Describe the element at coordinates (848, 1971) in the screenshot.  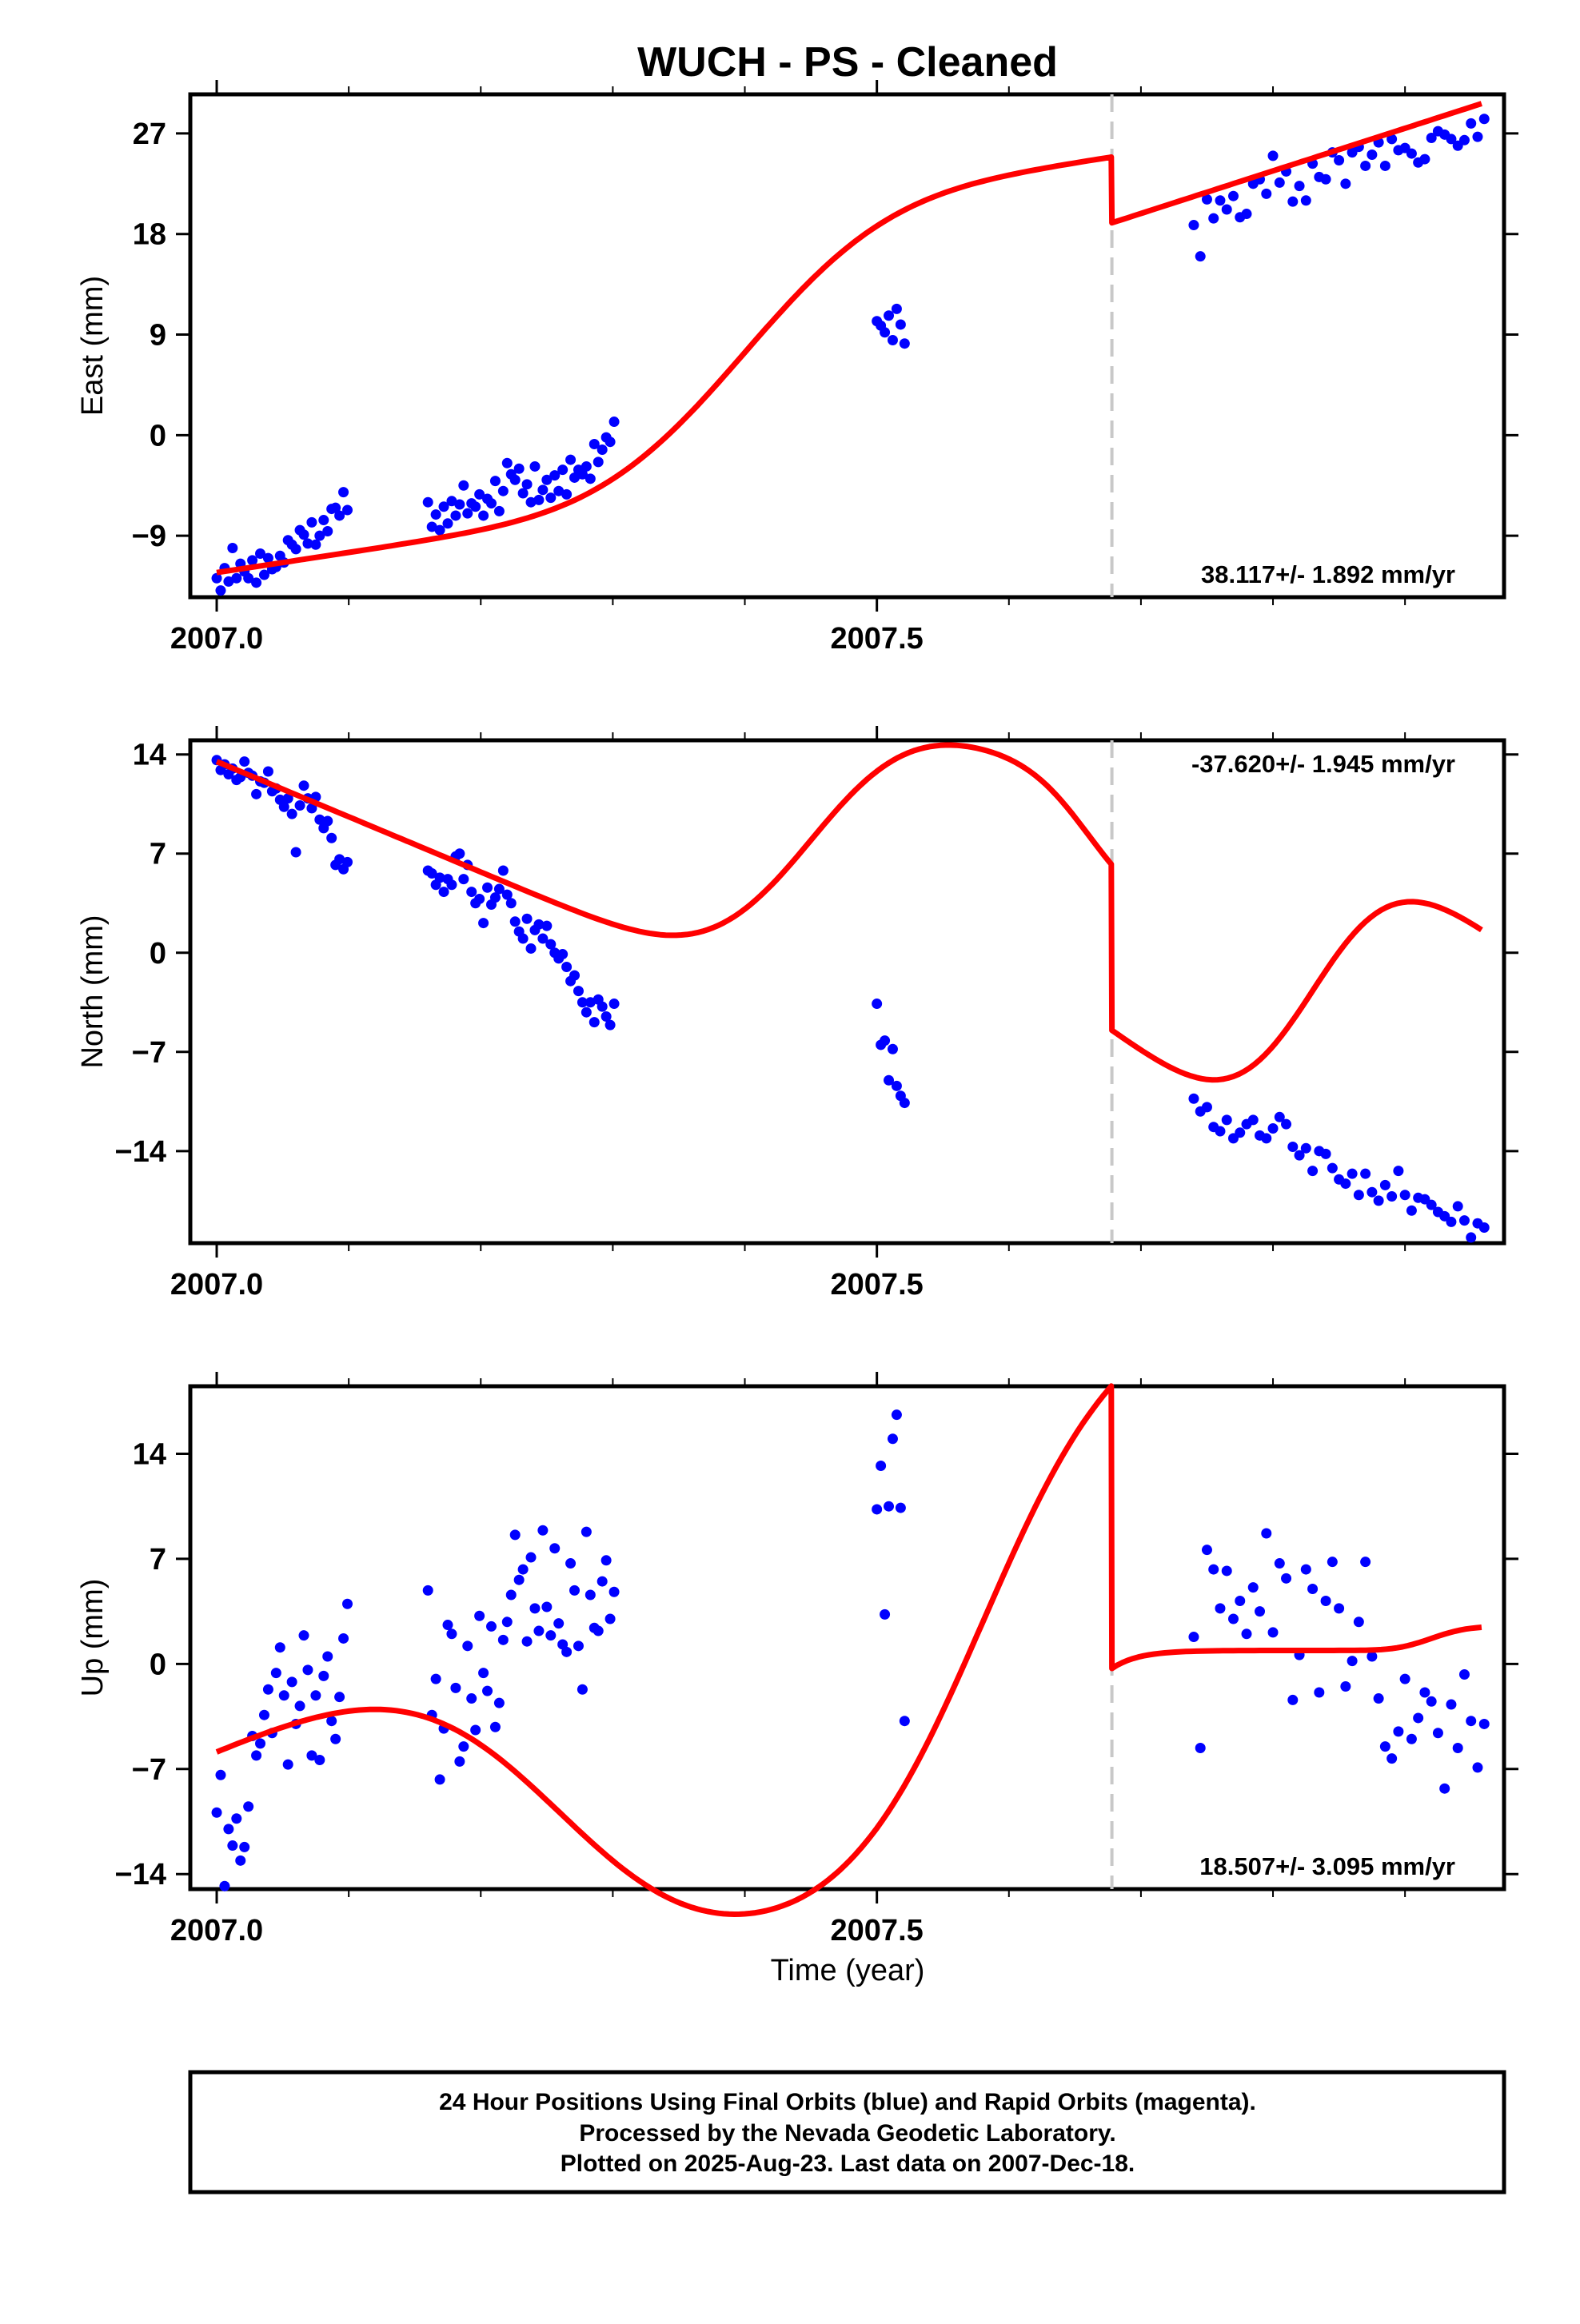
I see `x-axis-label: Time (year)` at that location.